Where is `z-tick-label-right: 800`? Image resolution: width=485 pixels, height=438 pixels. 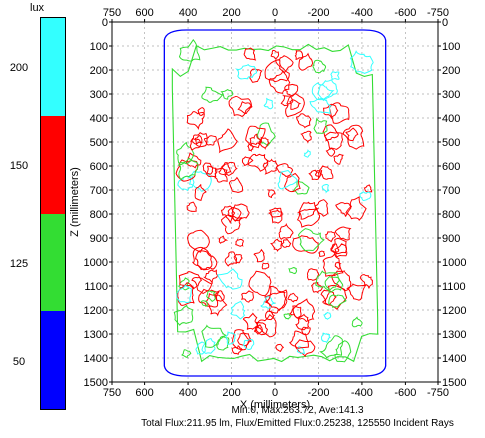
z-tick-label-right: 800 is located at coordinates (451, 215).